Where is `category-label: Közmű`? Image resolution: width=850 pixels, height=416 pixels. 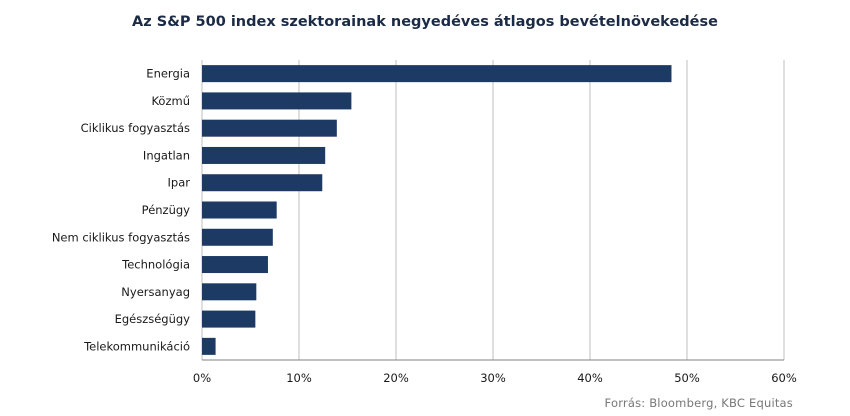 category-label: Közmű is located at coordinates (170, 101).